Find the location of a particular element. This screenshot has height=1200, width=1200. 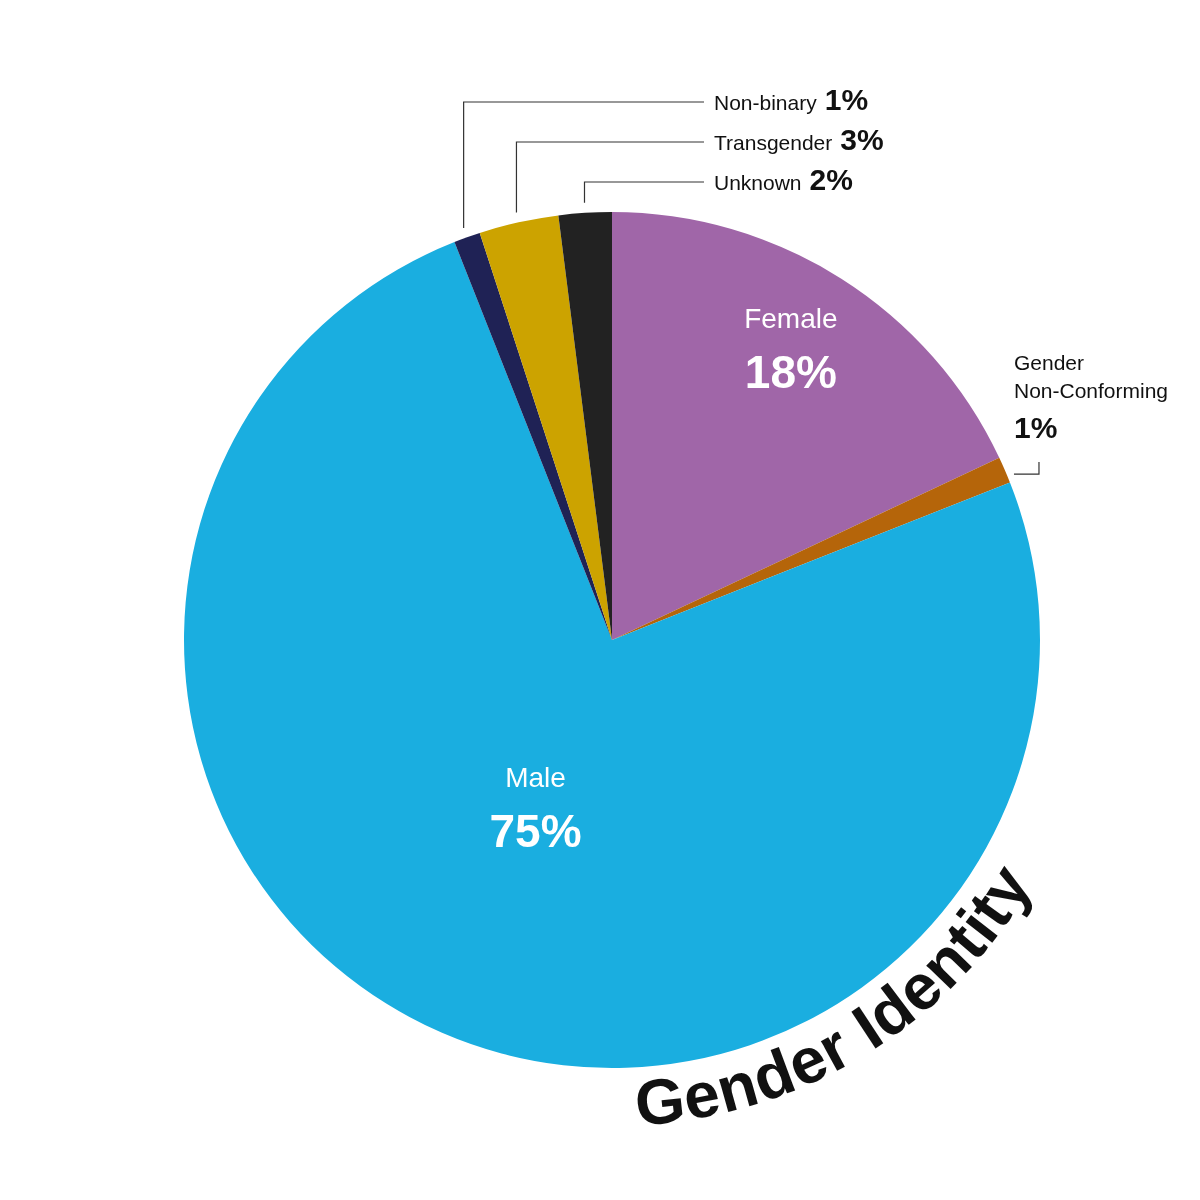

slice-label: Female is located at coordinates (791, 319).